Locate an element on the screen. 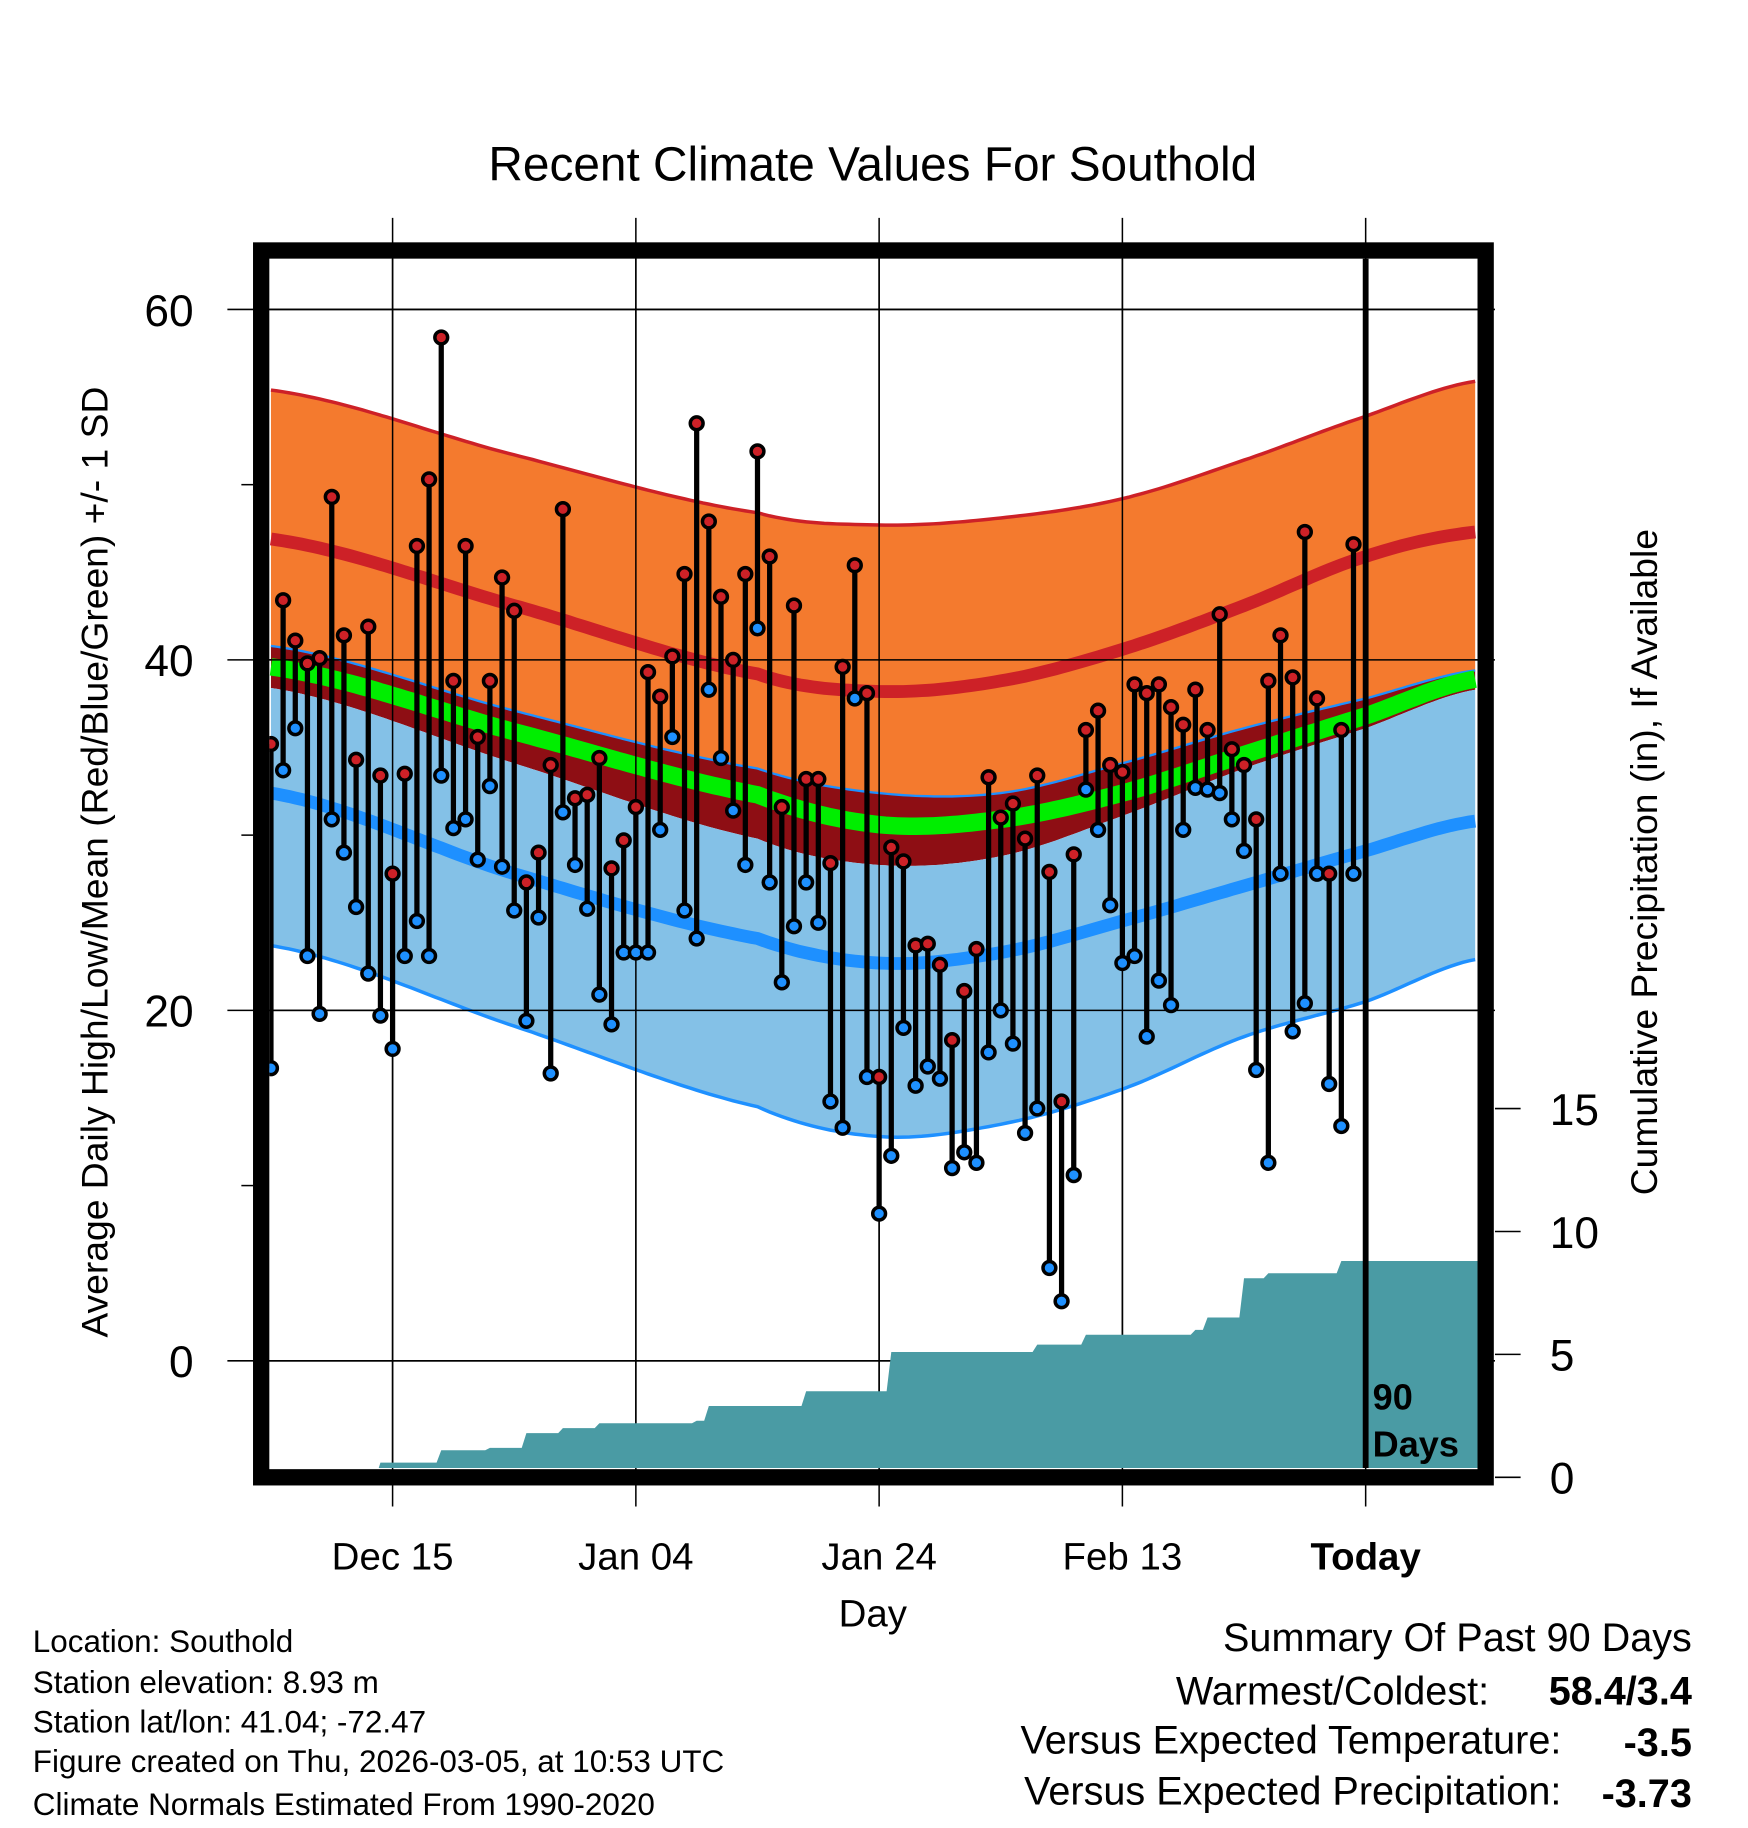  temp-anomaly-value: -3.5 is located at coordinates (1658, 1743).